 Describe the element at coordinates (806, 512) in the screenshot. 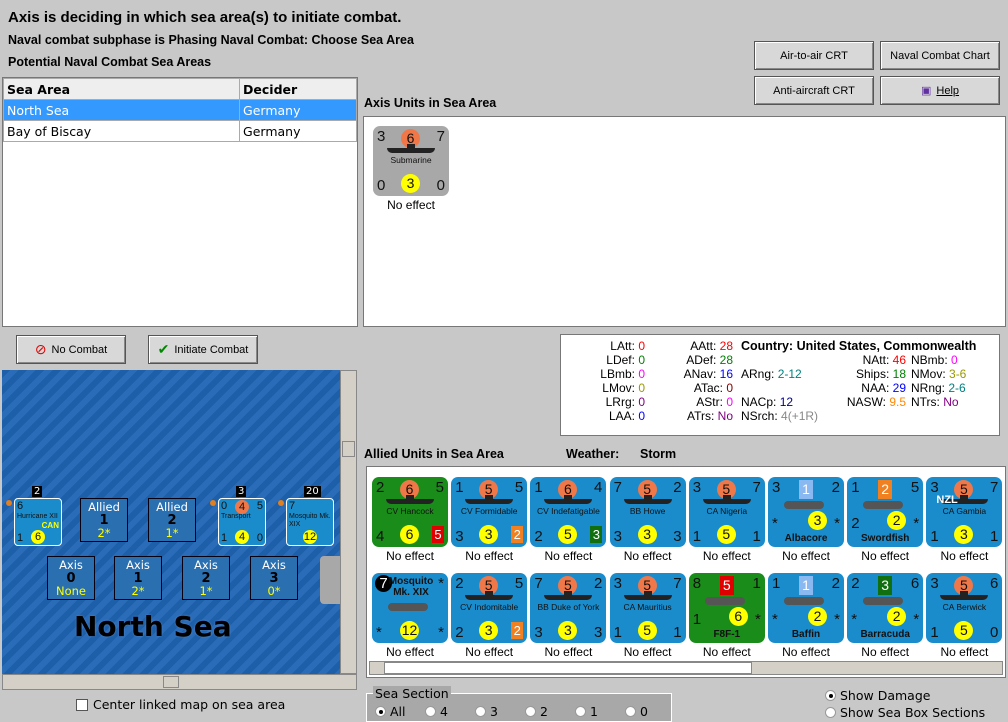

I see `unit-counter: 3 2 * * 1 3 Albacore` at that location.